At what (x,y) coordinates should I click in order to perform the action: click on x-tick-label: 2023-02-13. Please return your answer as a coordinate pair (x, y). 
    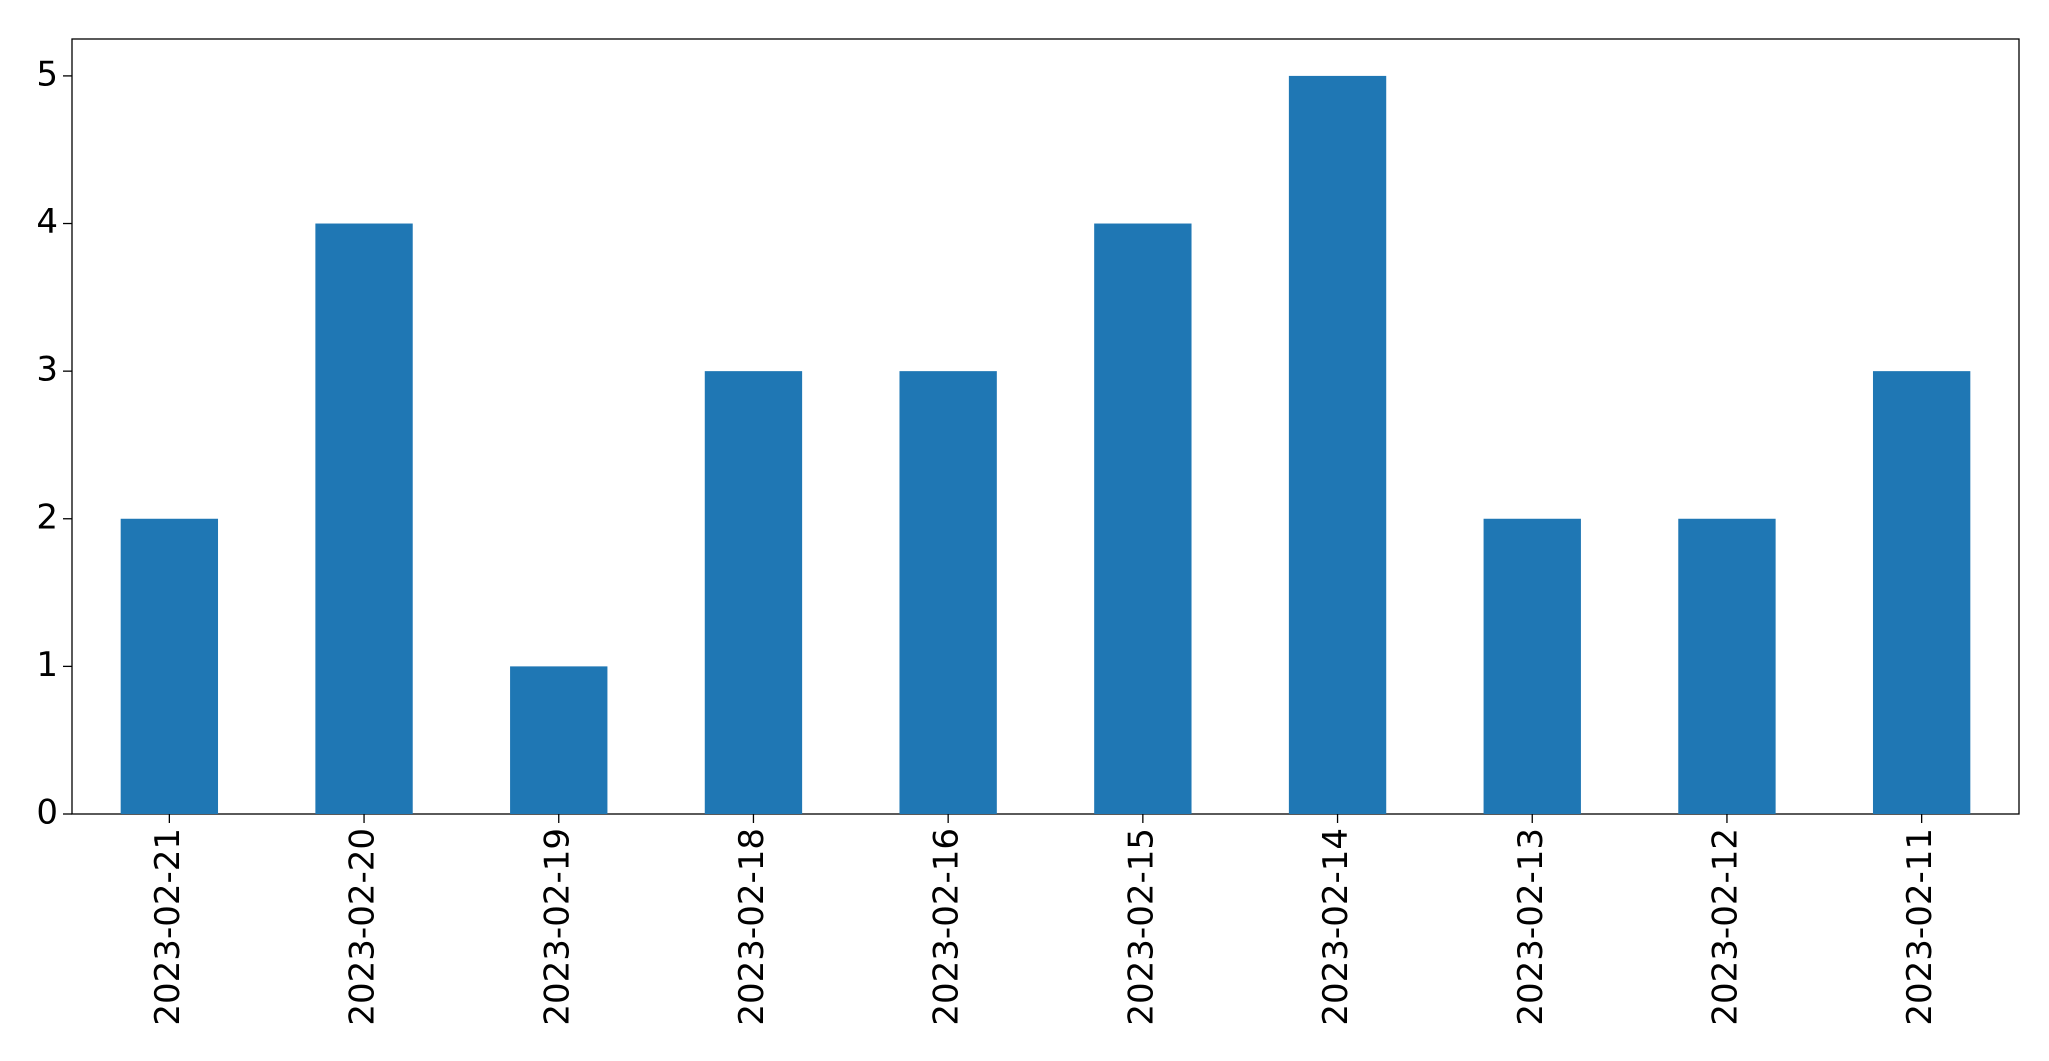
    Looking at the image, I should click on (1531, 927).